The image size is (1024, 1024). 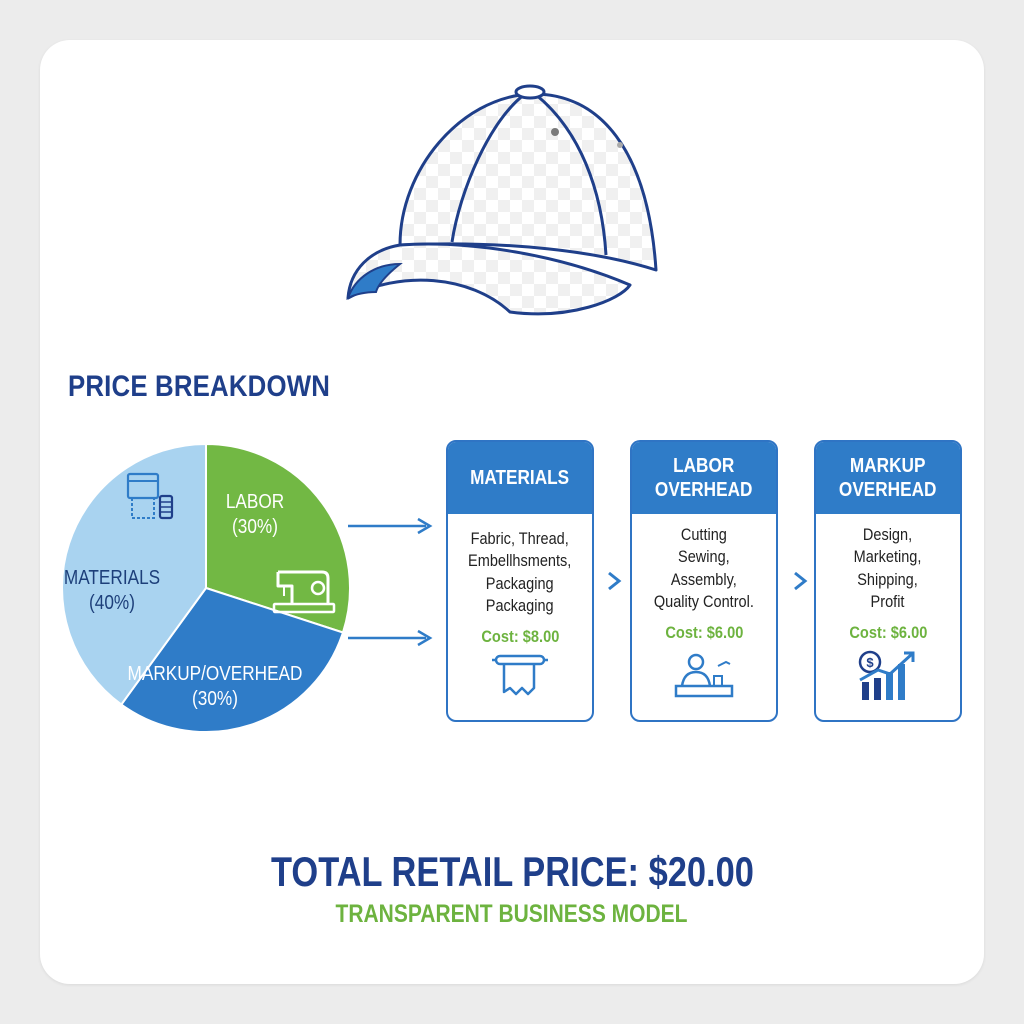 What do you see at coordinates (255, 502) in the screenshot?
I see `labor-label: LABOR` at bounding box center [255, 502].